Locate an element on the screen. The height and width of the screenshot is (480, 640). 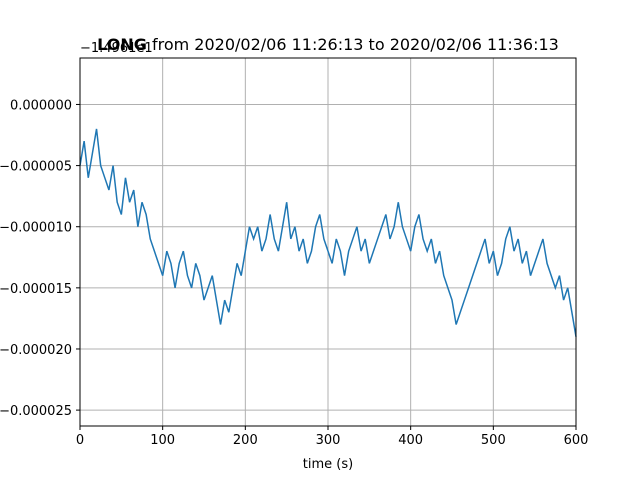
x-tick-label: 200 is located at coordinates (245, 440).